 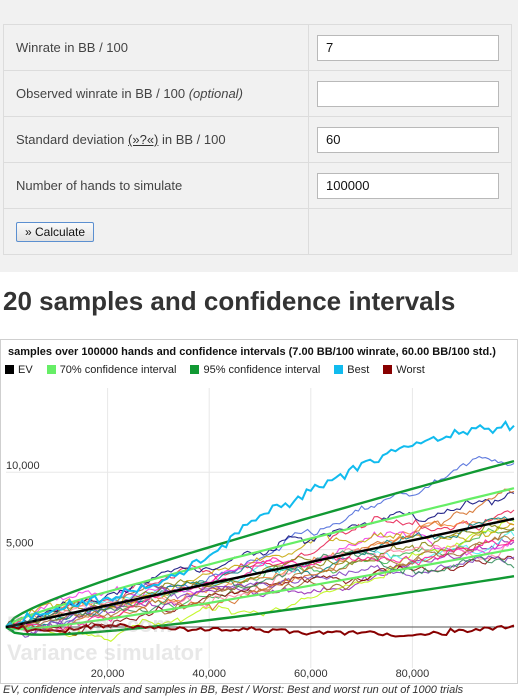 I want to click on observed-winrate-label-text: Observed winrate in BB / 100, so click(x=102, y=93).